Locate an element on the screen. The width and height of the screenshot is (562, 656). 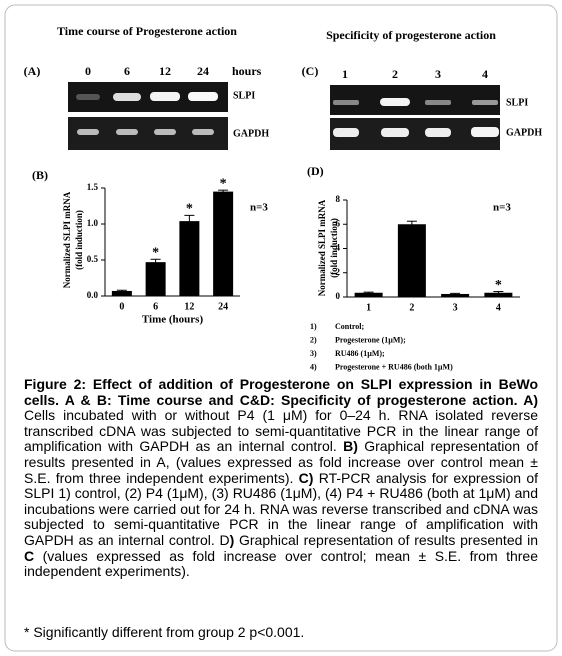
panel-label: (C) is located at coordinates (310, 71).